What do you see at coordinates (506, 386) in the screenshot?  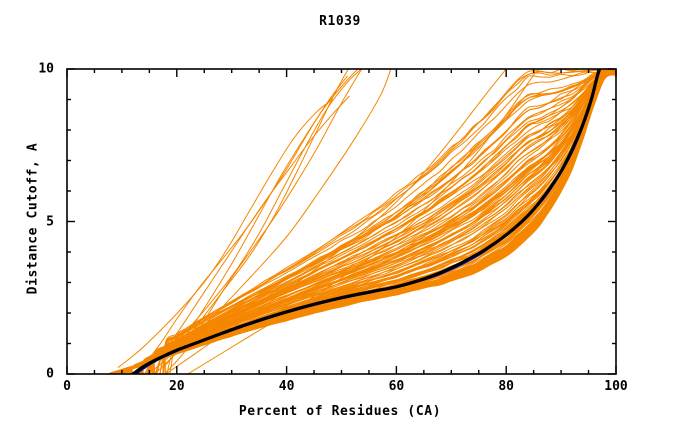 I see `x-tick-label: 80` at bounding box center [506, 386].